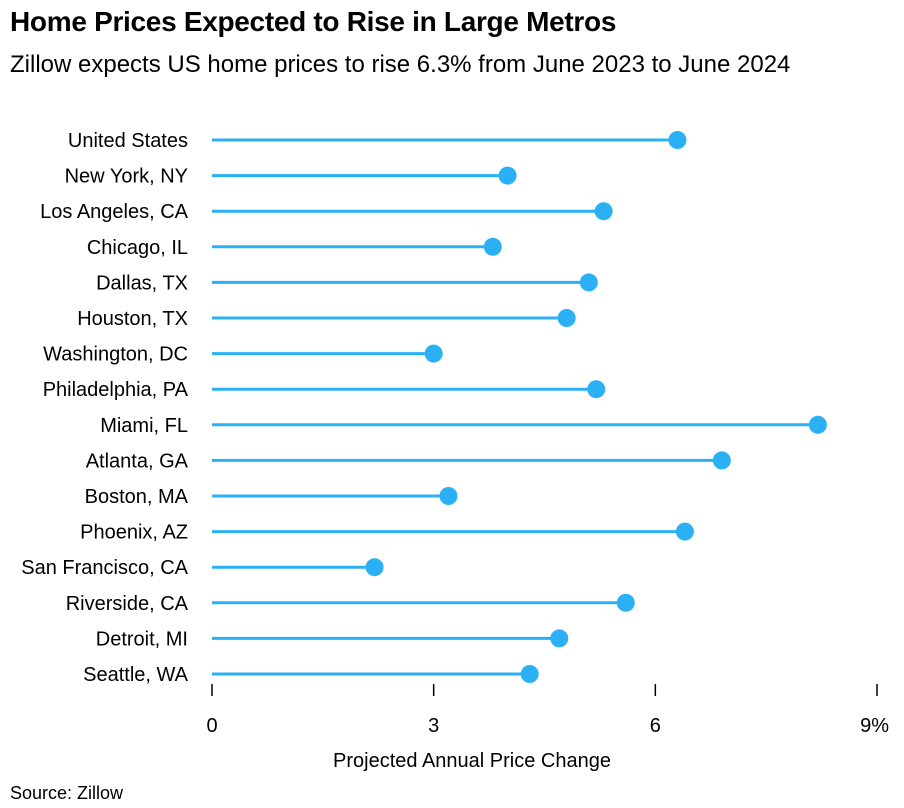  Describe the element at coordinates (472, 761) in the screenshot. I see `x-axis-title: Projected Annual Price Change` at that location.